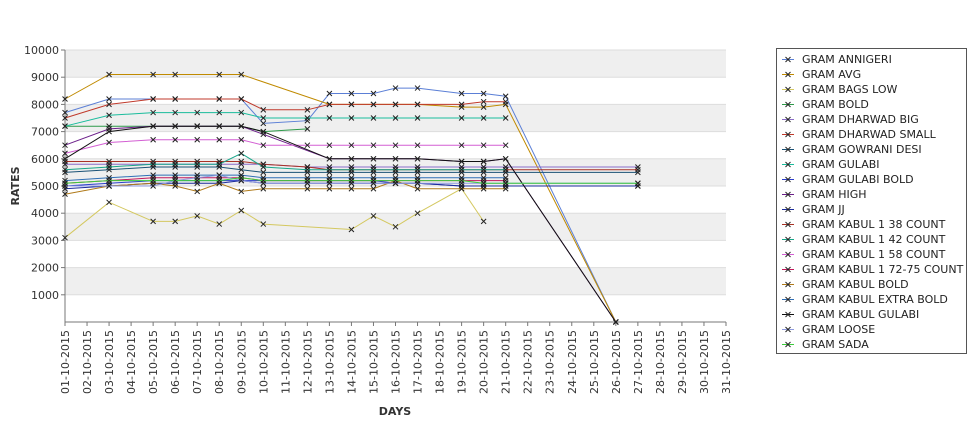  Describe the element at coordinates (874, 254) in the screenshot. I see `legend-label: GRAM KABUL 1 58 COUNT` at that location.